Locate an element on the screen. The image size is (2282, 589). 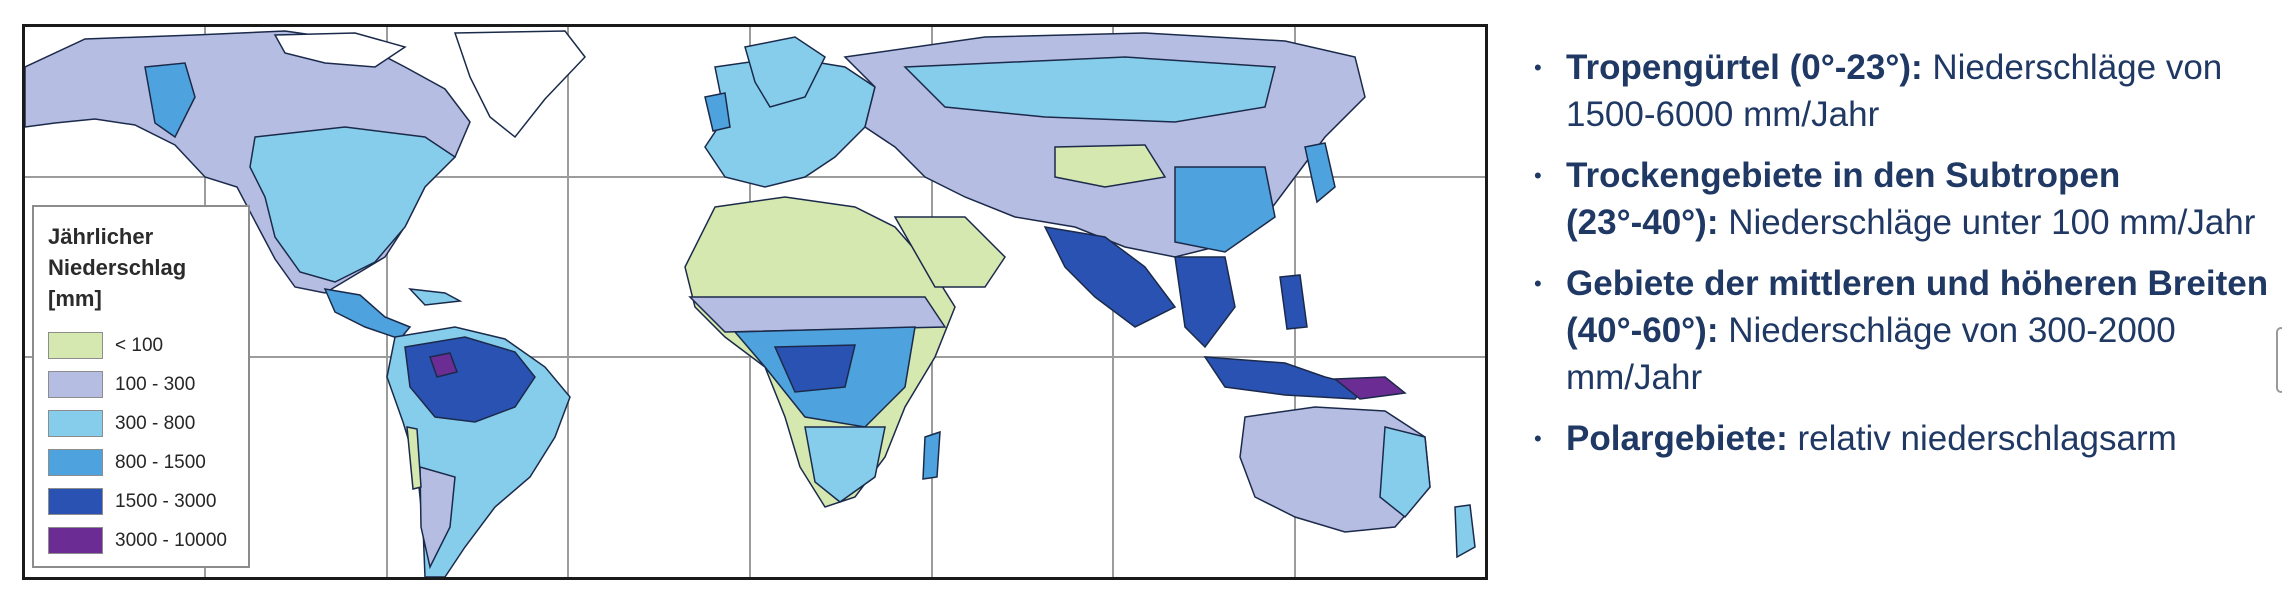
sa-south-dry is located at coordinates (437, 518).